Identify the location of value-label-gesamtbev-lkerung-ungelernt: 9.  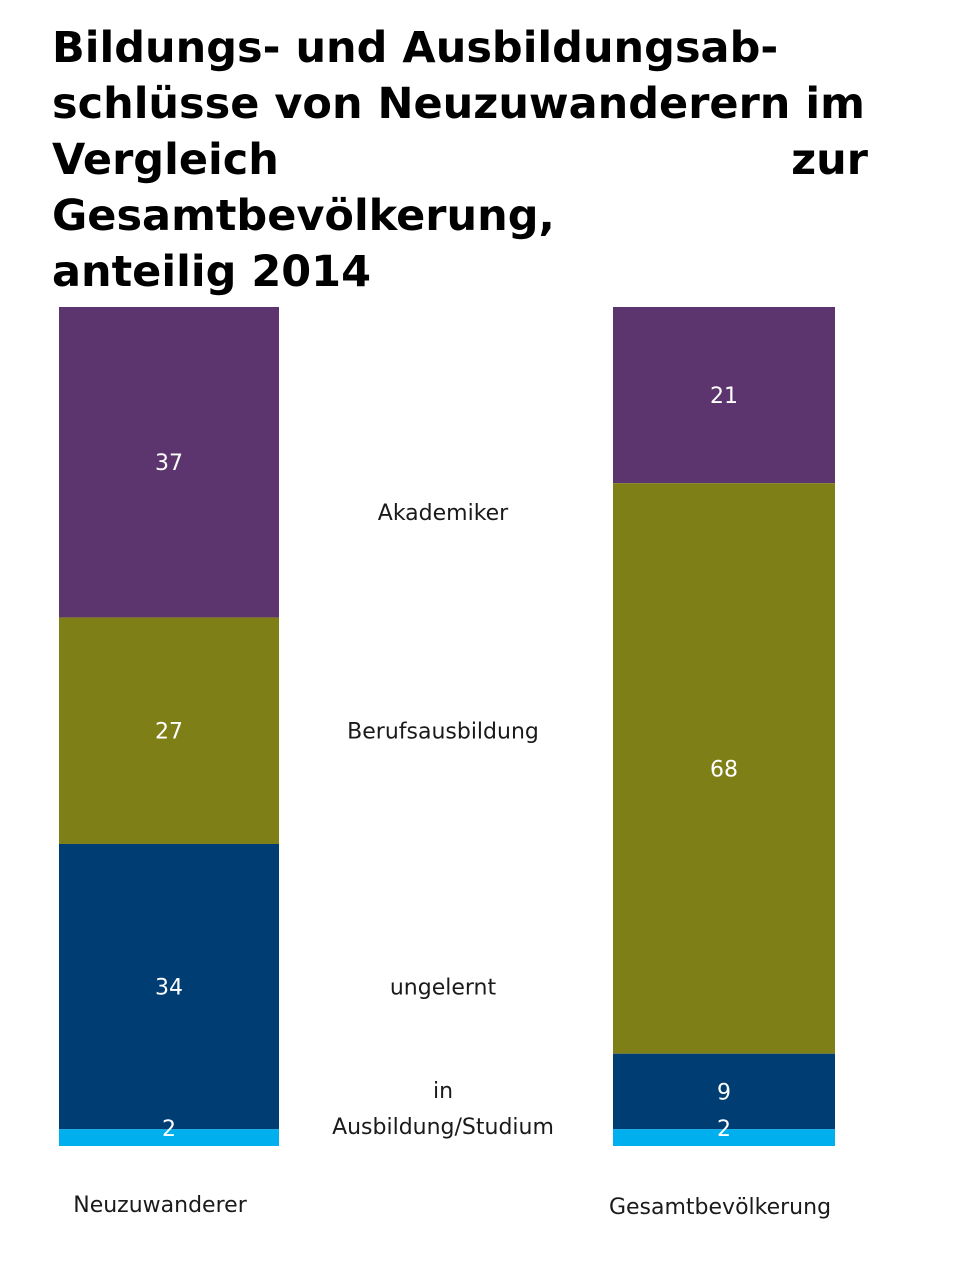
(724, 1092).